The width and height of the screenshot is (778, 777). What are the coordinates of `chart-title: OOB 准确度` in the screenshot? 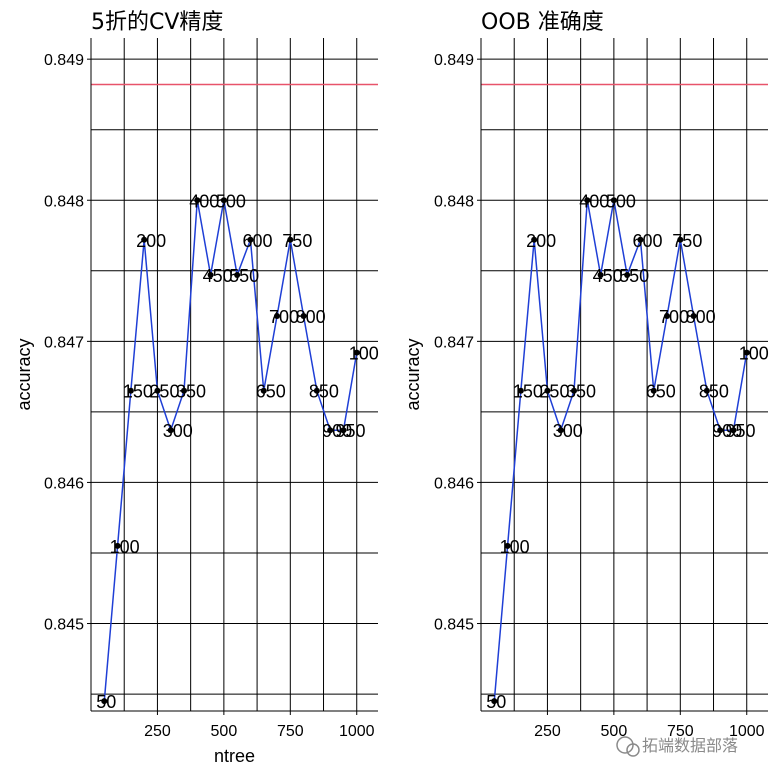 It's located at (542, 22).